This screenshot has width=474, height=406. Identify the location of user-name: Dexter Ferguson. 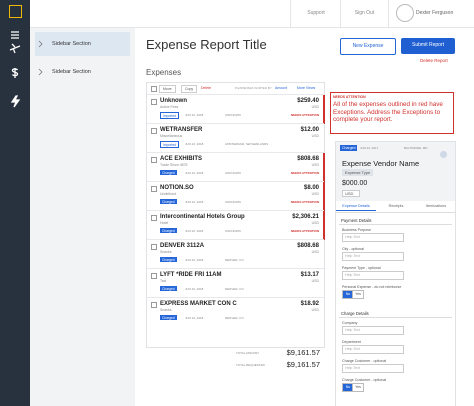
(435, 13).